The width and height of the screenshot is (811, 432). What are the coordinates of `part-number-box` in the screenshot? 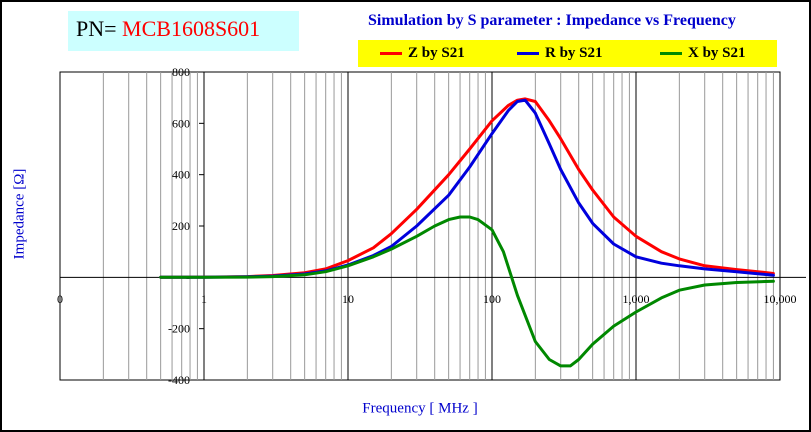 It's located at (183, 31).